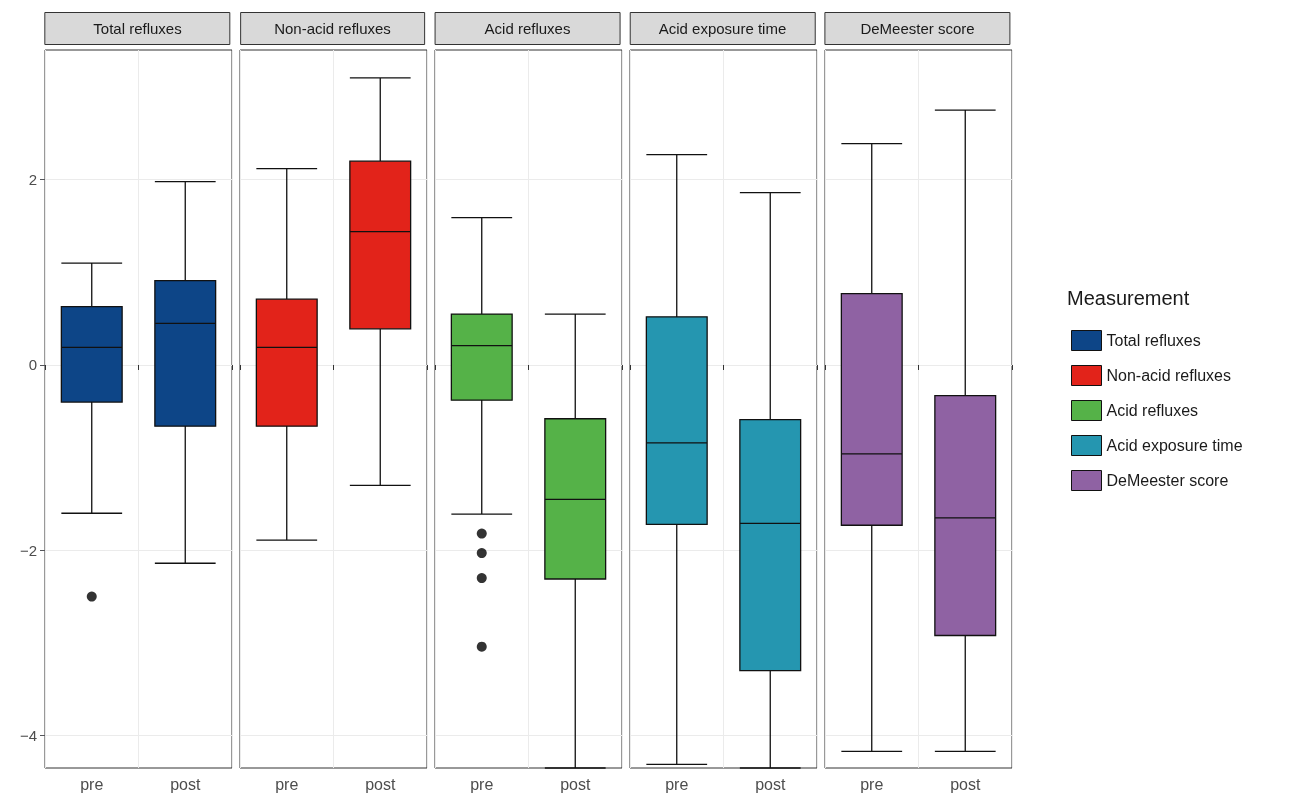  I want to click on chart-title: Non-acid refluxes, so click(332, 28).